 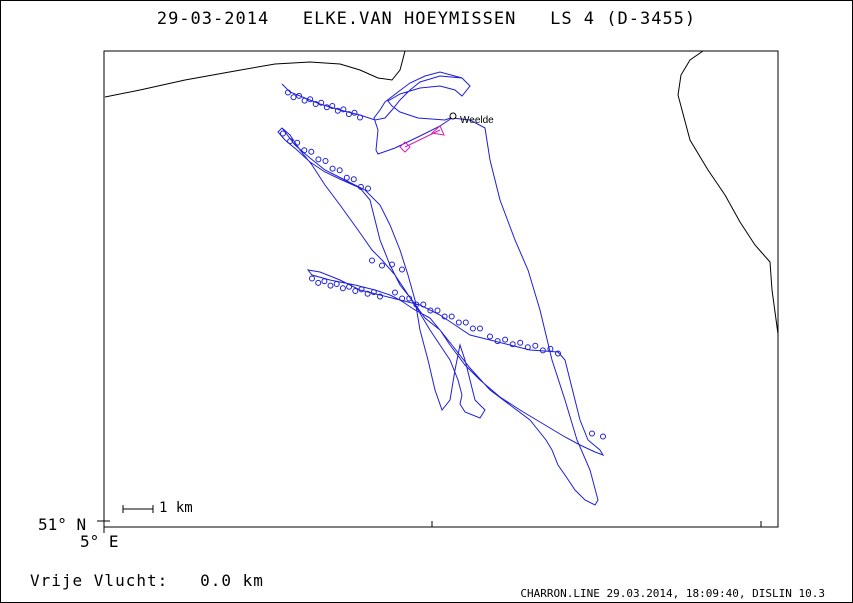 I want to click on free-flight-row: Vrije Vlucht: 0.0 km, so click(x=147, y=580).